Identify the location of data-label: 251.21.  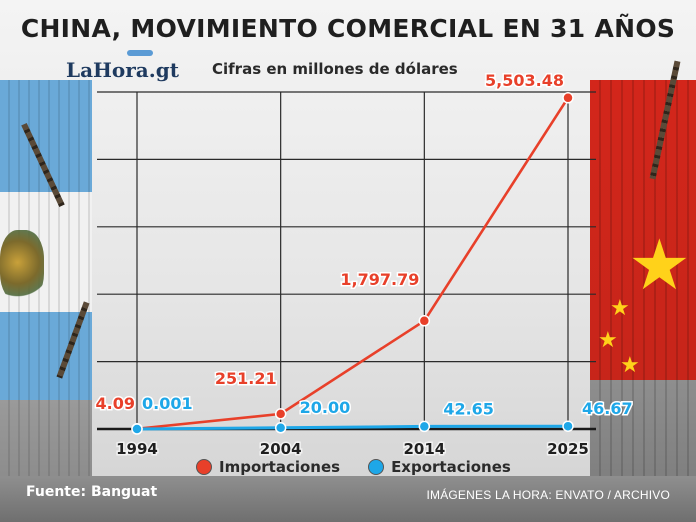
(246, 378).